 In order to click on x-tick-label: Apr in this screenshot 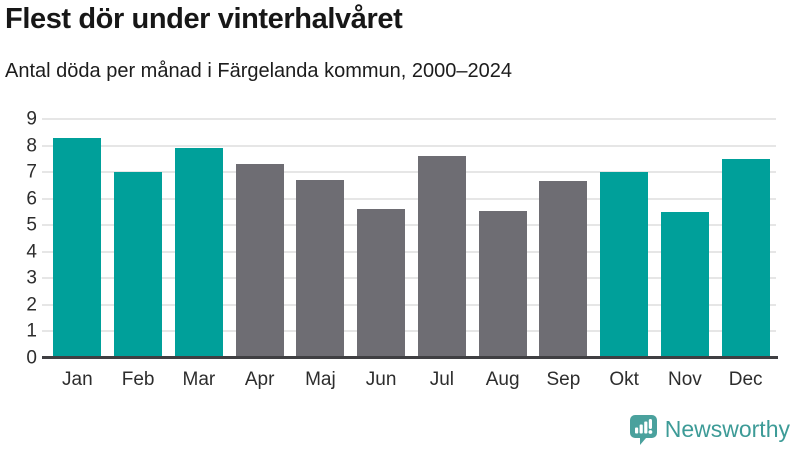, I will do `click(259, 379)`.